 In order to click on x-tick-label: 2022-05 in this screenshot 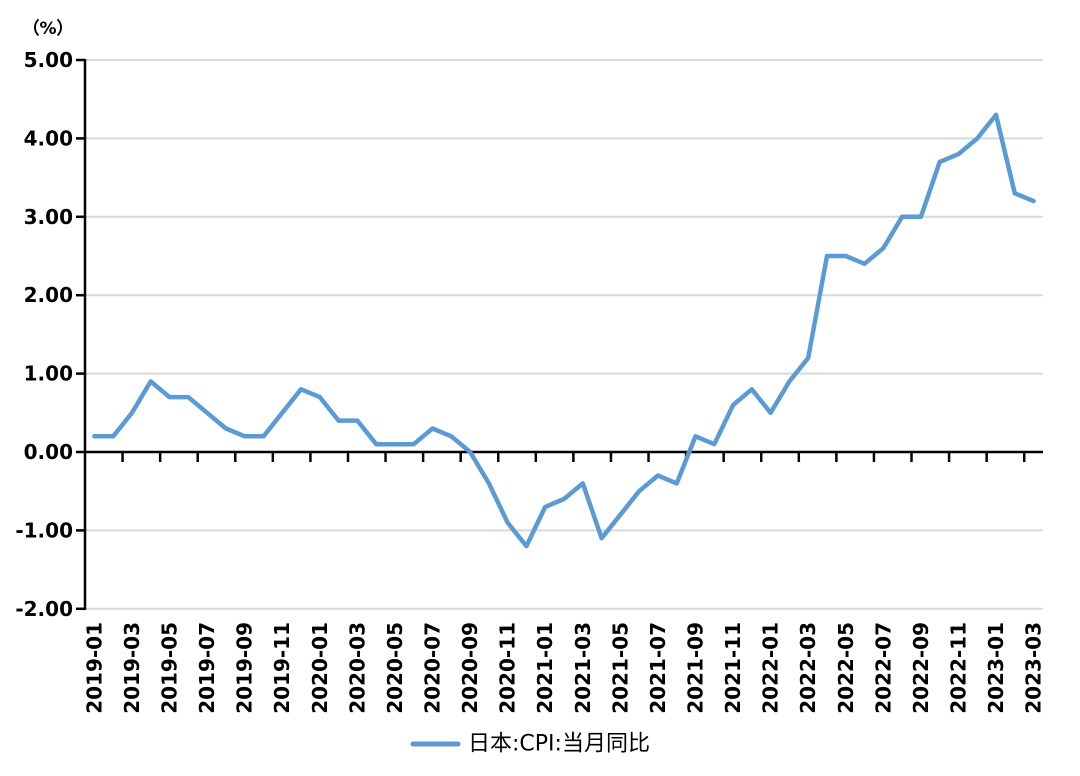, I will do `click(846, 668)`.